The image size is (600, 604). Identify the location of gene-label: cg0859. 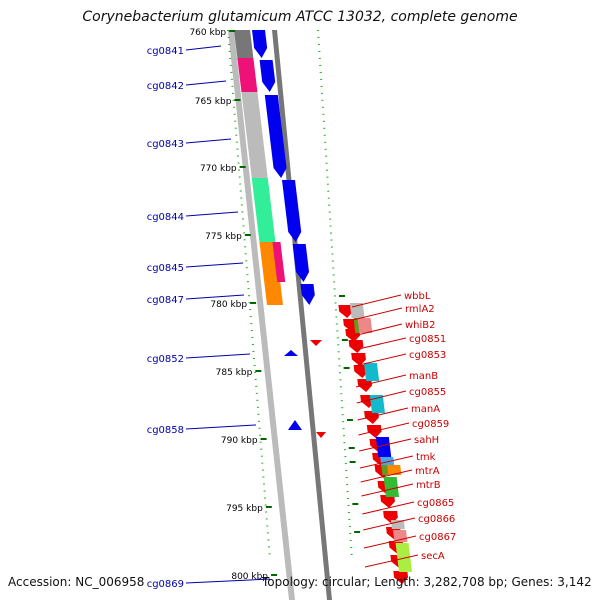
(430, 424).